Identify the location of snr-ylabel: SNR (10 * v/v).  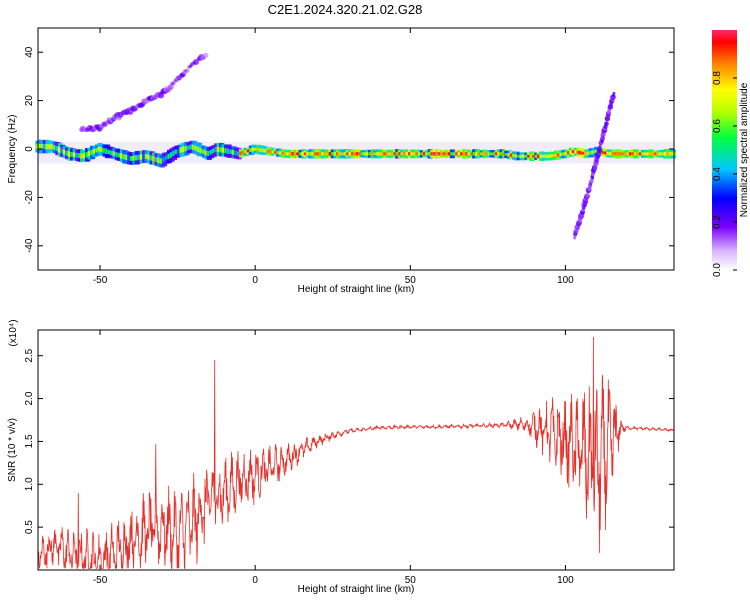
(12, 450).